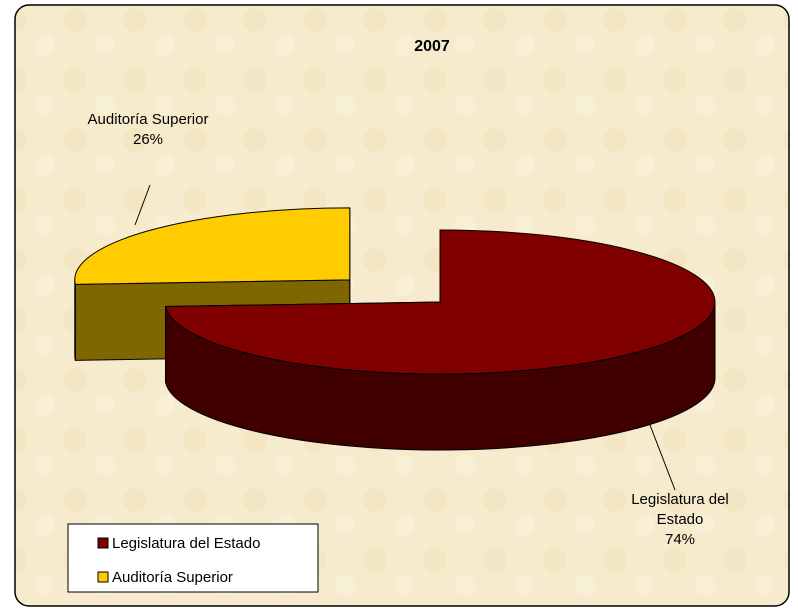 The image size is (798, 611). What do you see at coordinates (75, 320) in the screenshot?
I see `slice-side` at bounding box center [75, 320].